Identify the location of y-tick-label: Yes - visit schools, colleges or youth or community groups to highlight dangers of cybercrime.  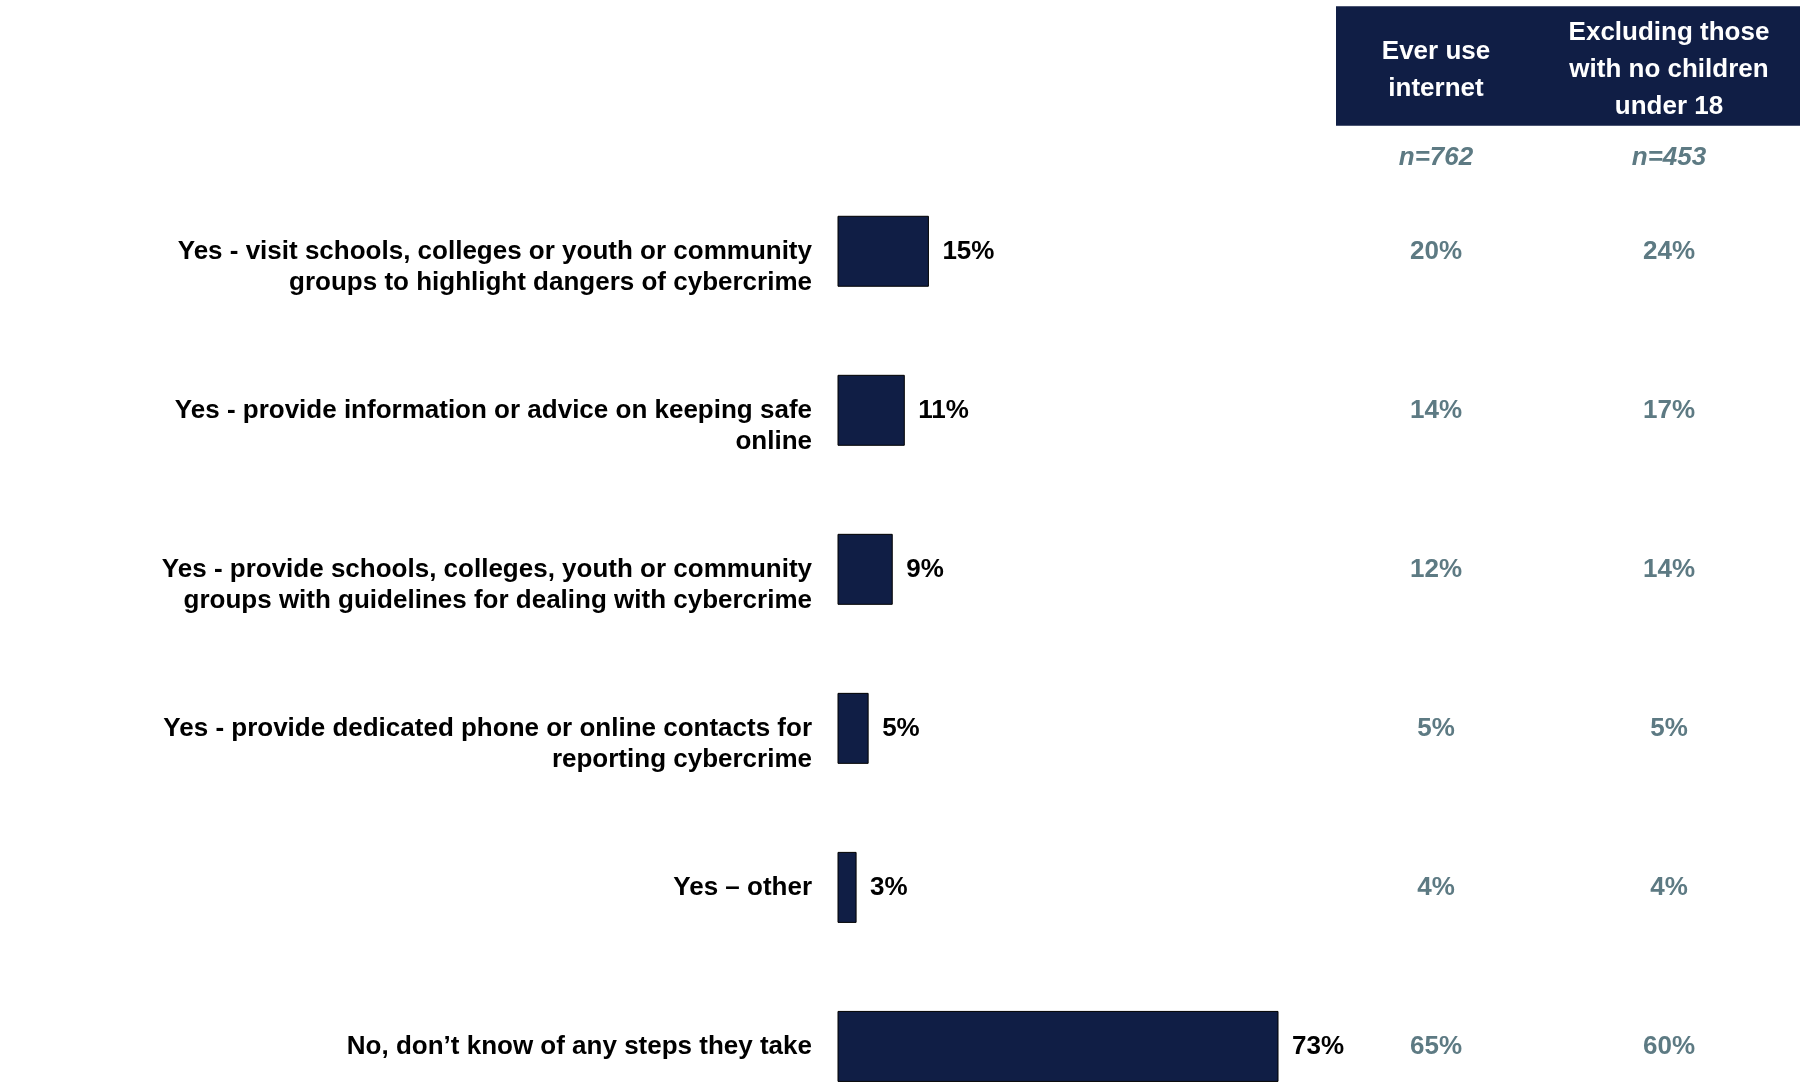
(495, 266).